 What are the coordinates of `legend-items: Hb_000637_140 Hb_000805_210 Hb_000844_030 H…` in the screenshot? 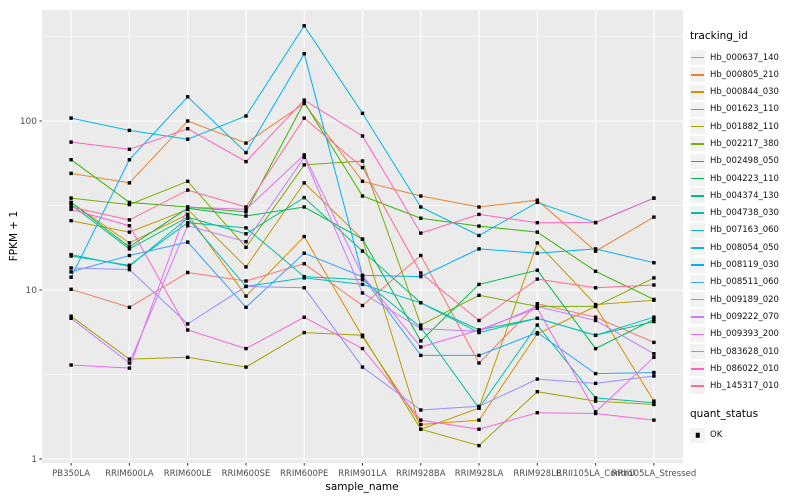 It's located at (745, 222).